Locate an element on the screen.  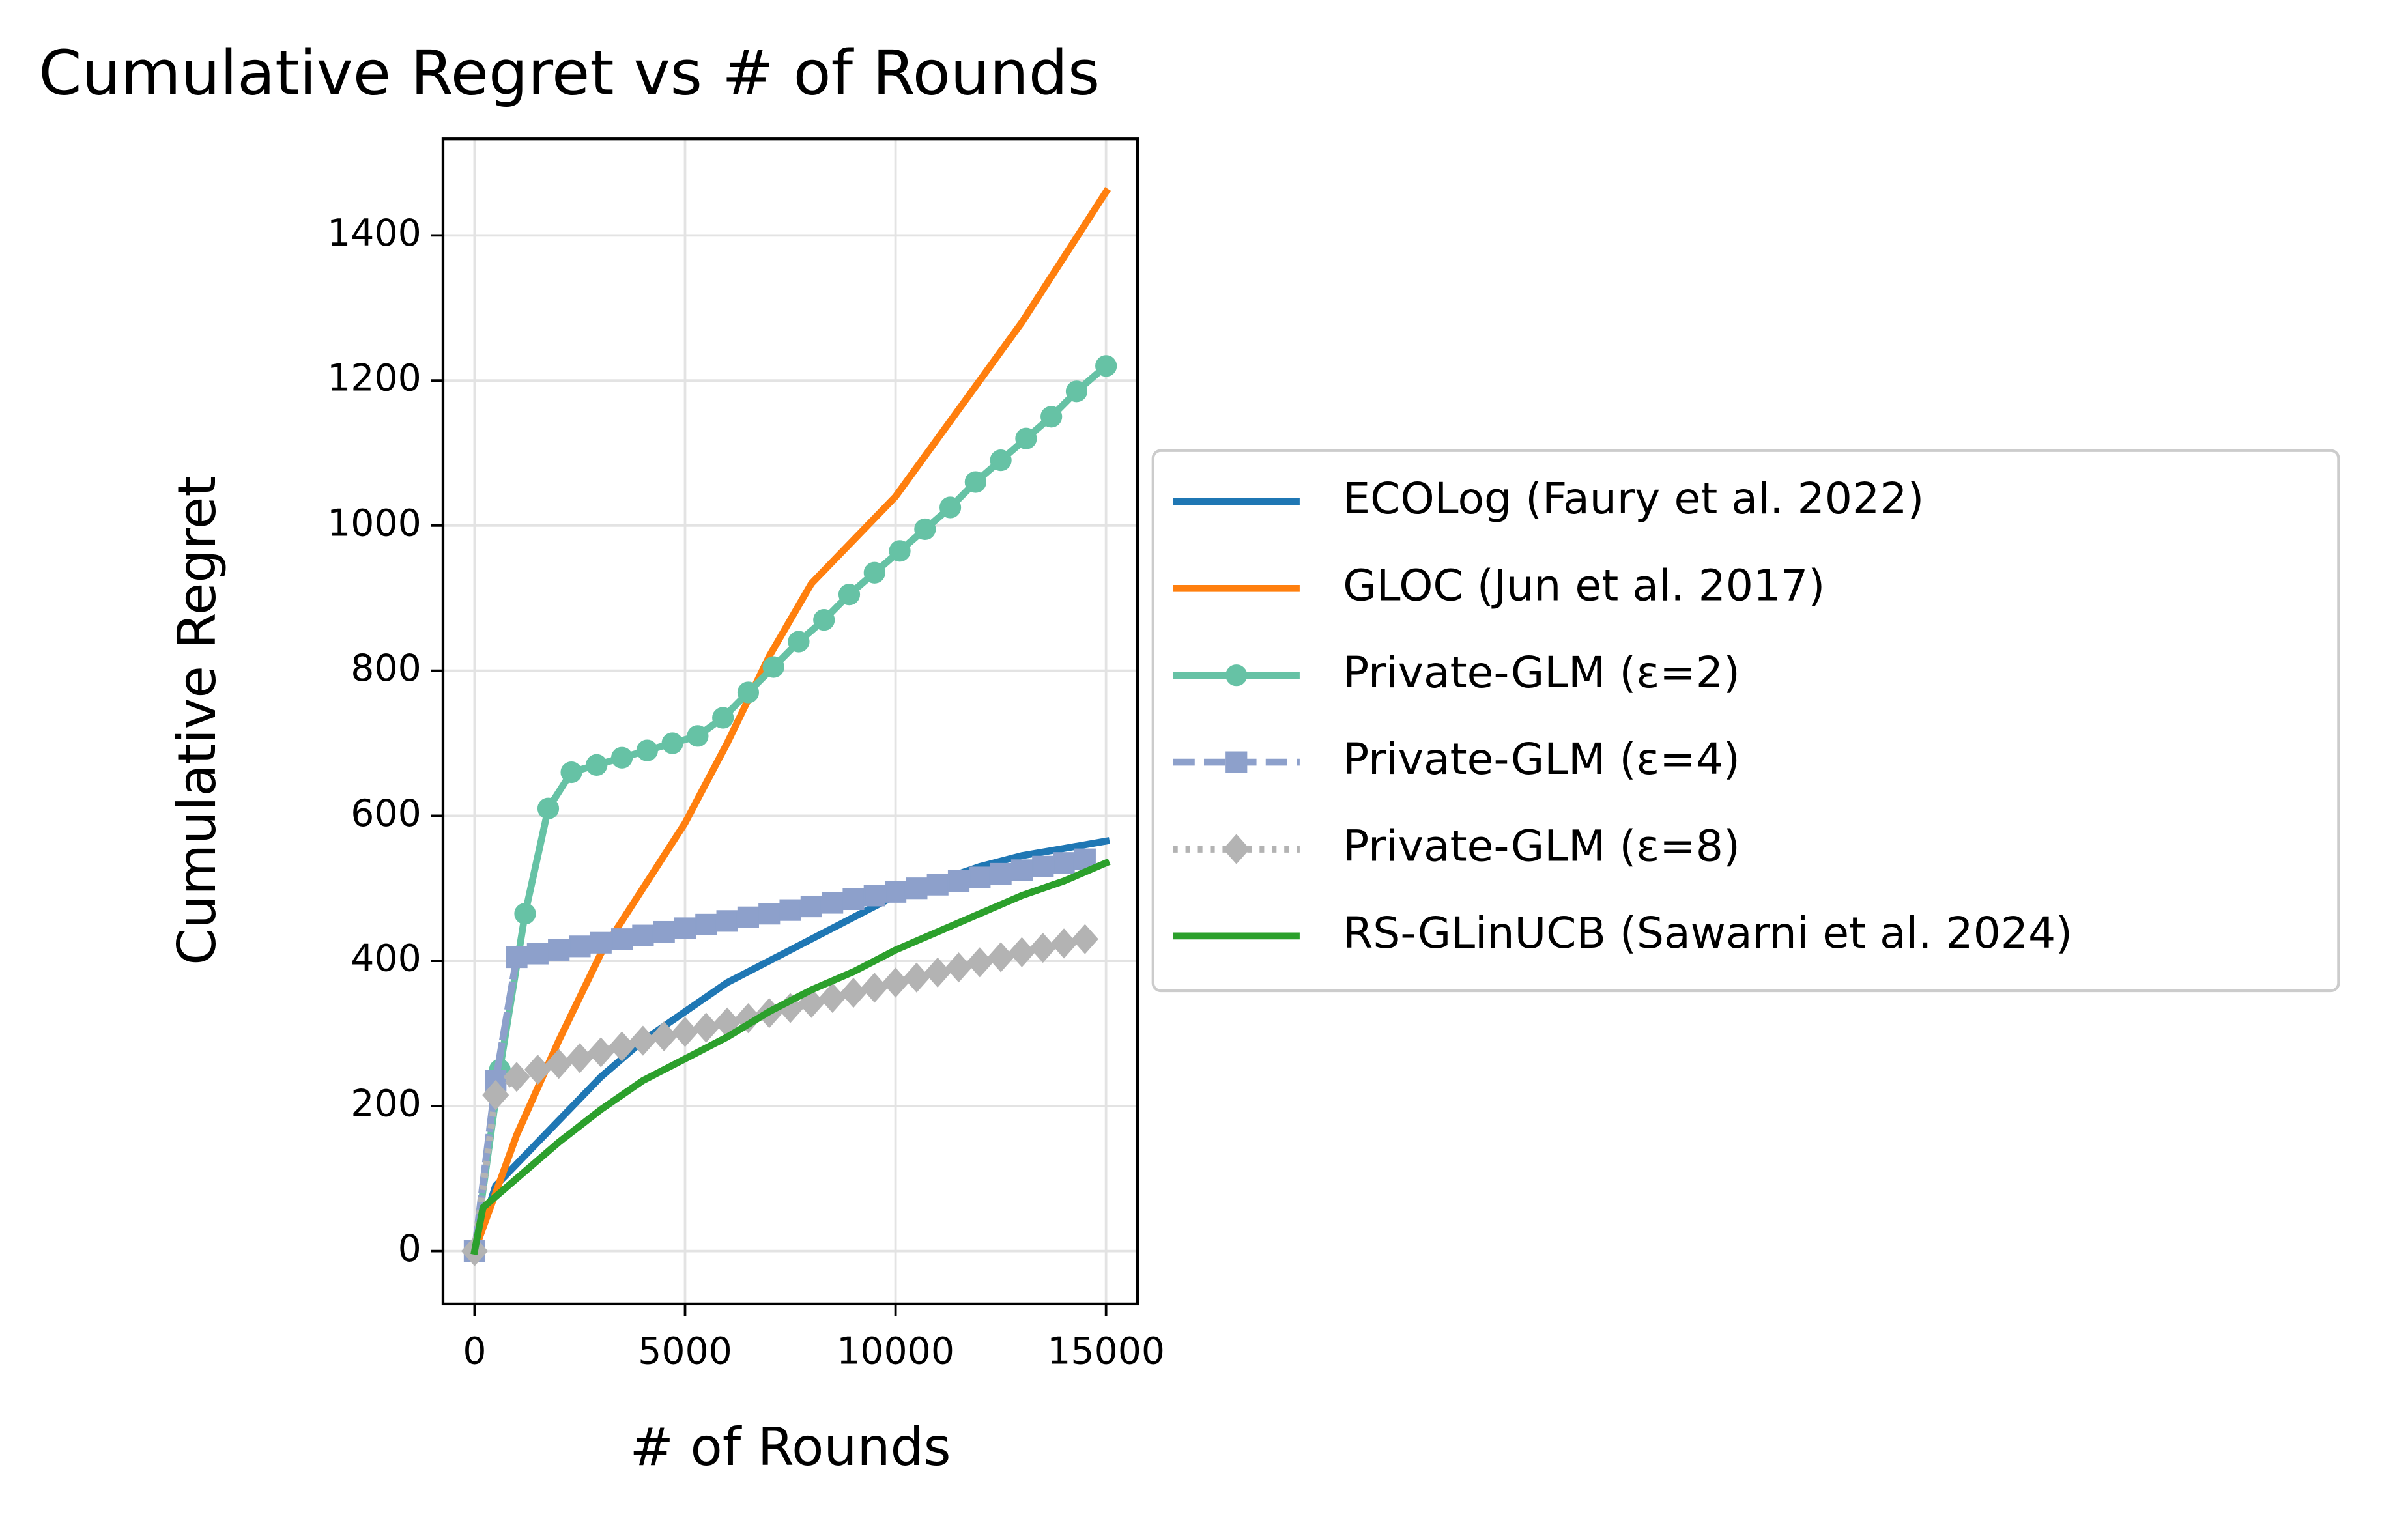
legend-label: GLOC (Jun et al. 2017) is located at coordinates (1584, 585).